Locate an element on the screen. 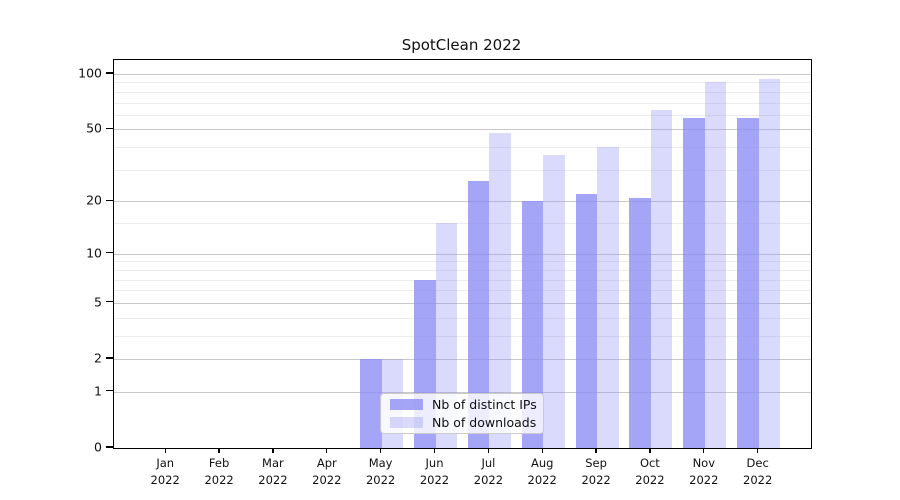 This screenshot has height=500, width=900. legend-item-downloads: Nb of downloads is located at coordinates (466, 422).